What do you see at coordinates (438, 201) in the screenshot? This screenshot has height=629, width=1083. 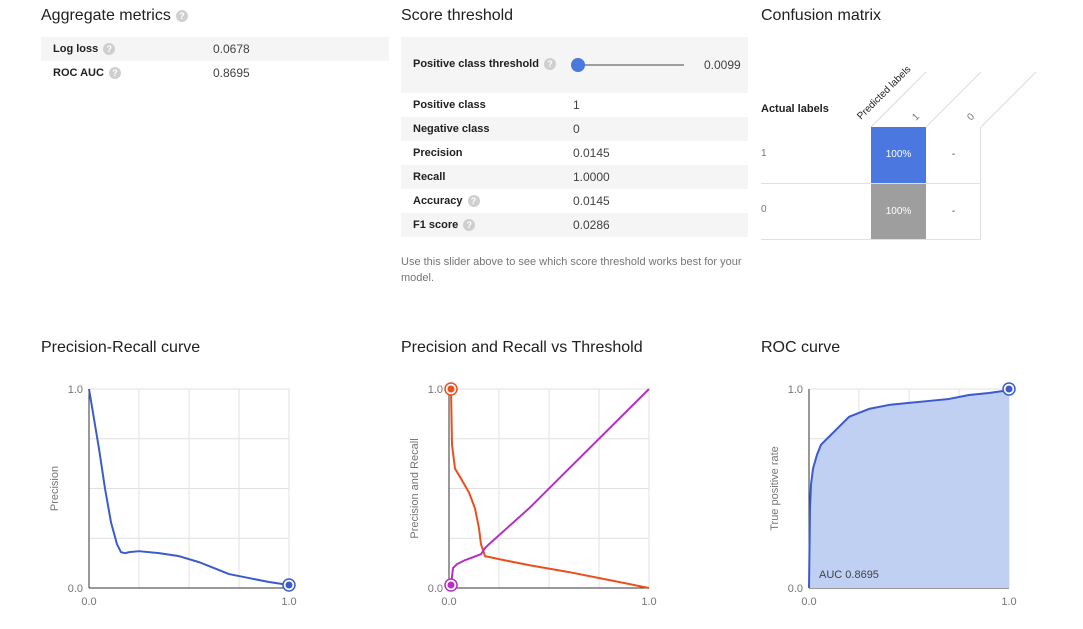 I see `threshold-row-label: Accuracy` at bounding box center [438, 201].